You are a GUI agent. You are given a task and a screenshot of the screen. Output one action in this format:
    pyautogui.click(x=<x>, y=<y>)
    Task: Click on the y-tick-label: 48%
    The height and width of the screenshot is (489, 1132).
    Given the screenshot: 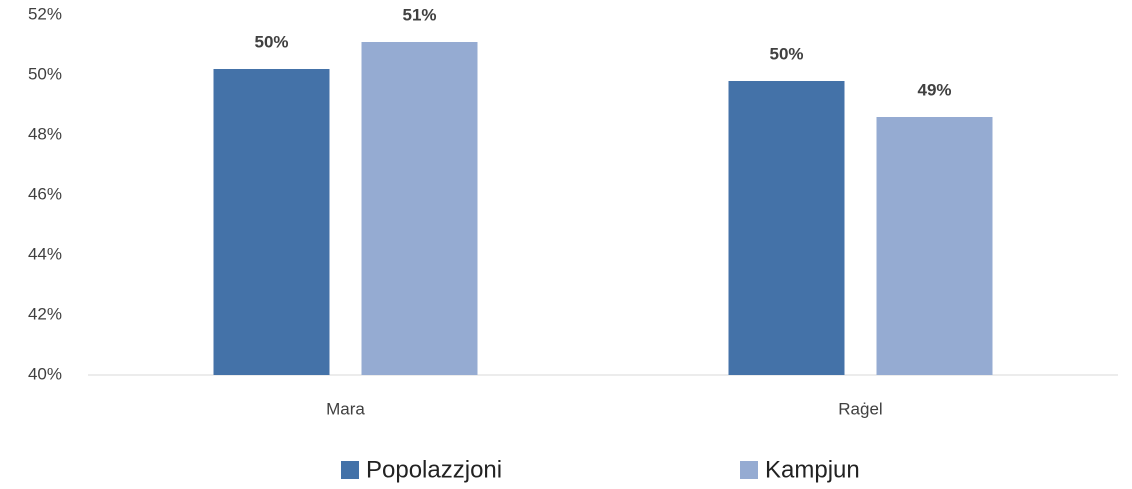 What is the action you would take?
    pyautogui.click(x=45, y=133)
    